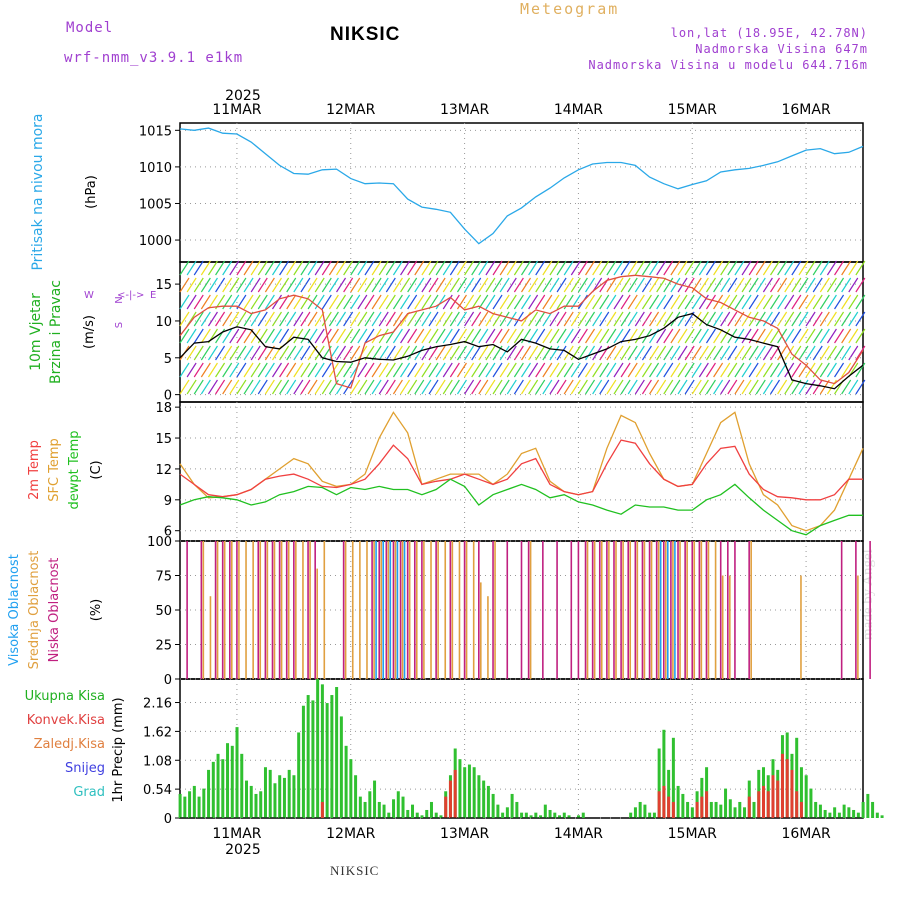 The image size is (900, 900). What do you see at coordinates (159, 542) in the screenshot?
I see `y-tick-label: 100` at bounding box center [159, 542].